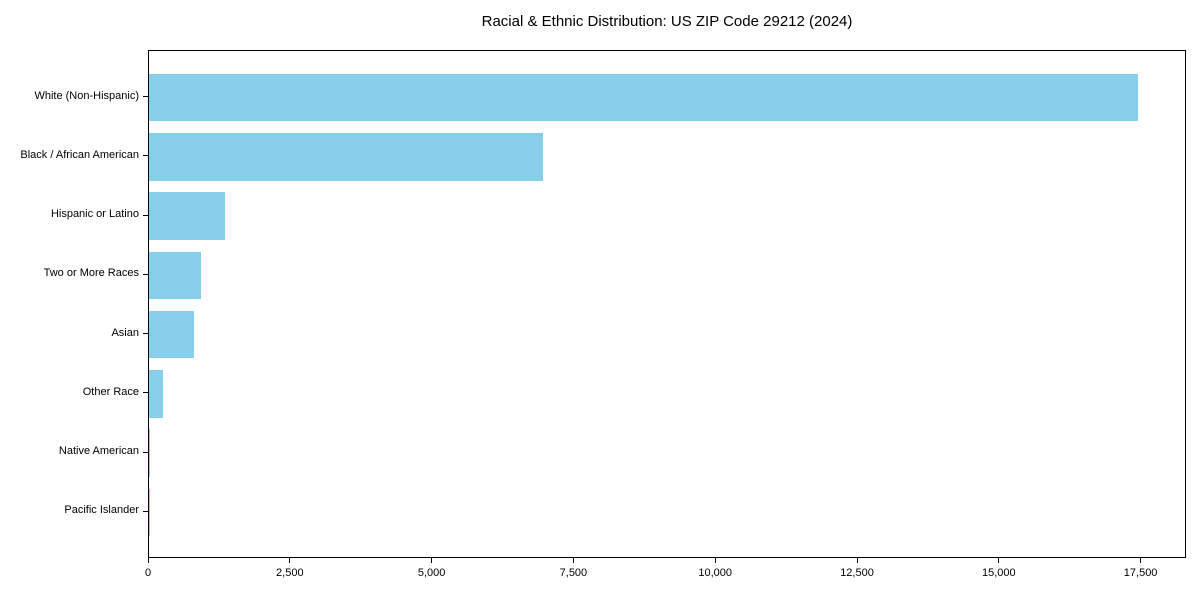 This screenshot has width=1200, height=600. I want to click on x-tick-label-17-500: 17,500, so click(1140, 573).